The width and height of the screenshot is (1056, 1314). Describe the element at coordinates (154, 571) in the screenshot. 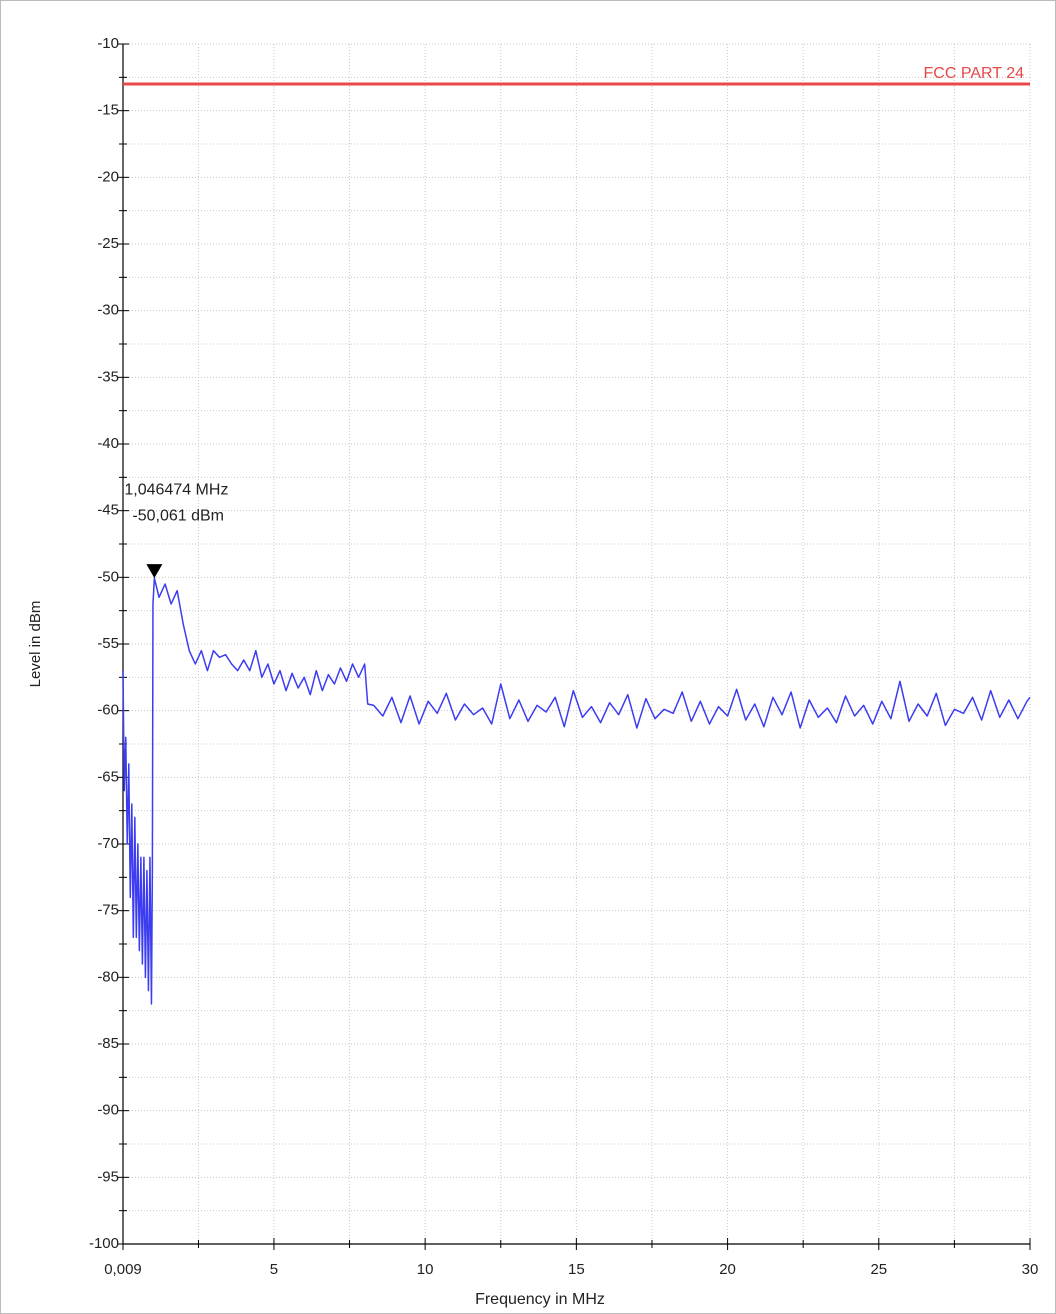

I see `peak-marker` at that location.